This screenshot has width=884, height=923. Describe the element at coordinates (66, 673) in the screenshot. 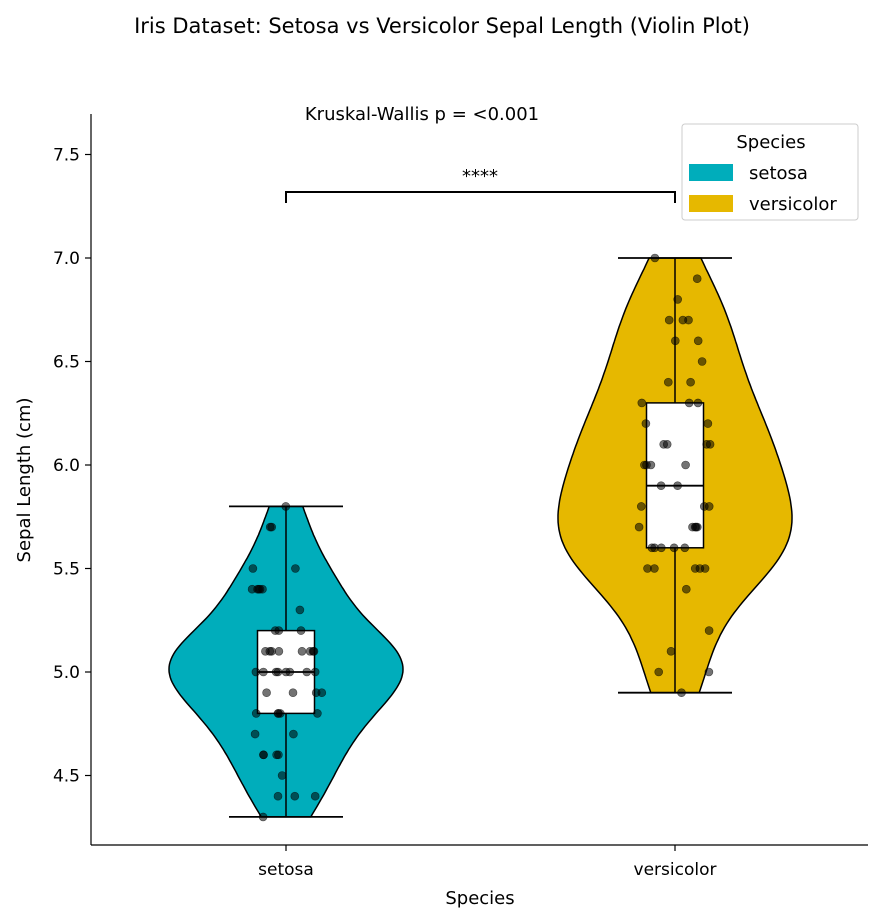

I see `y-tick-label: 5.0` at that location.